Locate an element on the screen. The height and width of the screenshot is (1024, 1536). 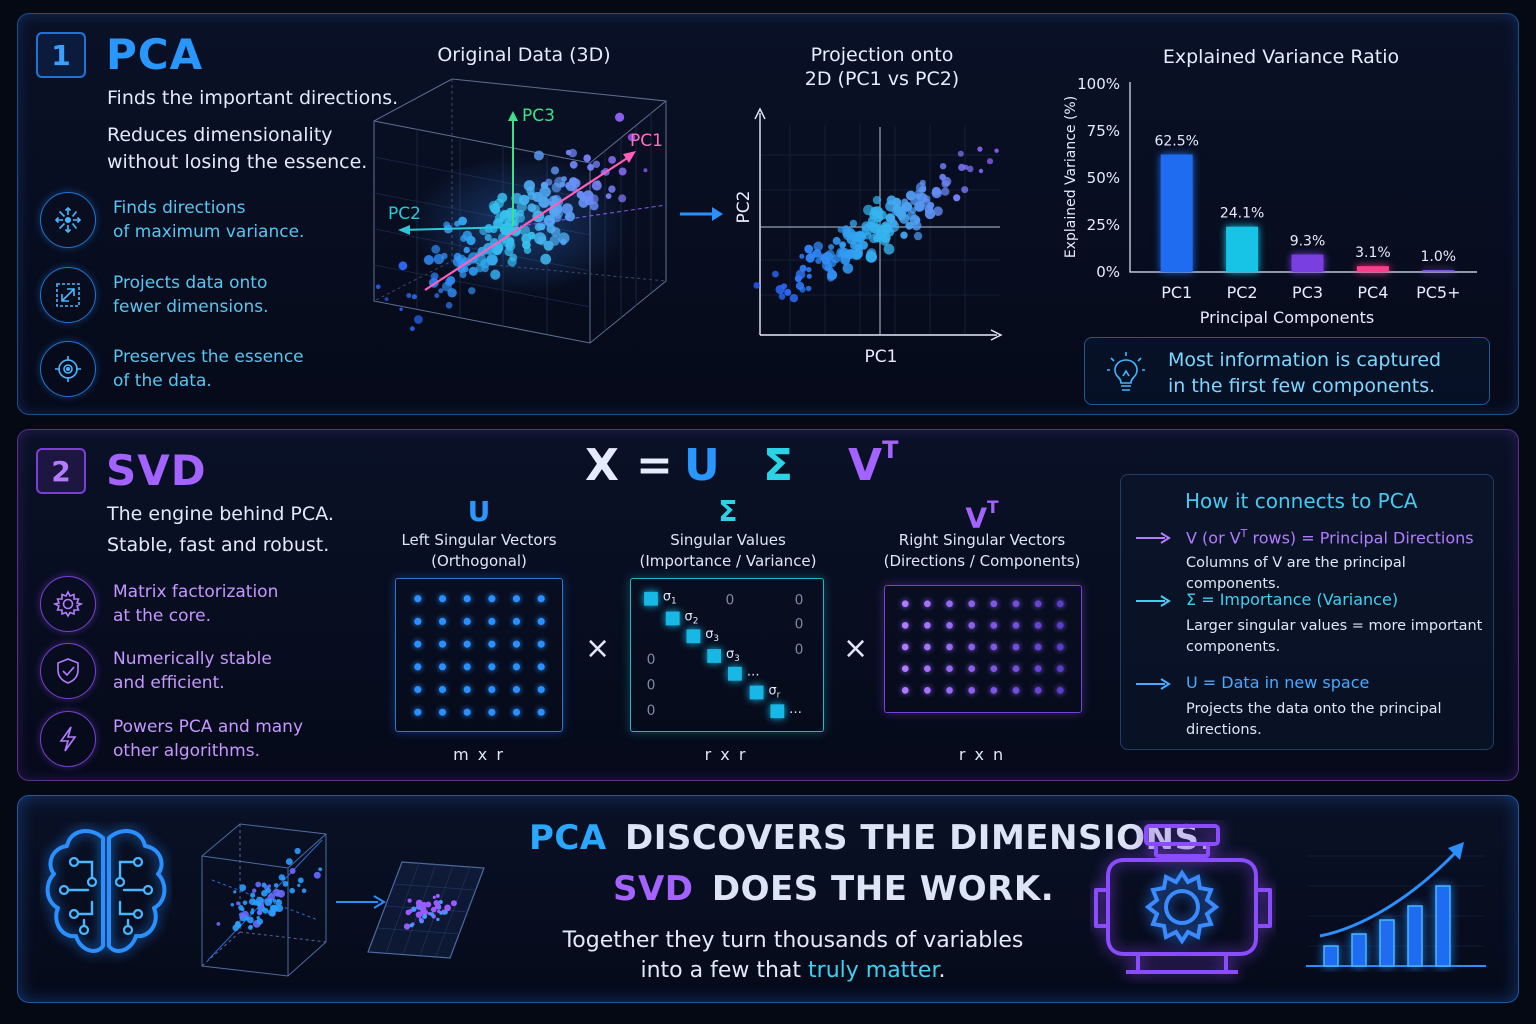
arrow-right-icon is located at coordinates (1153, 684).